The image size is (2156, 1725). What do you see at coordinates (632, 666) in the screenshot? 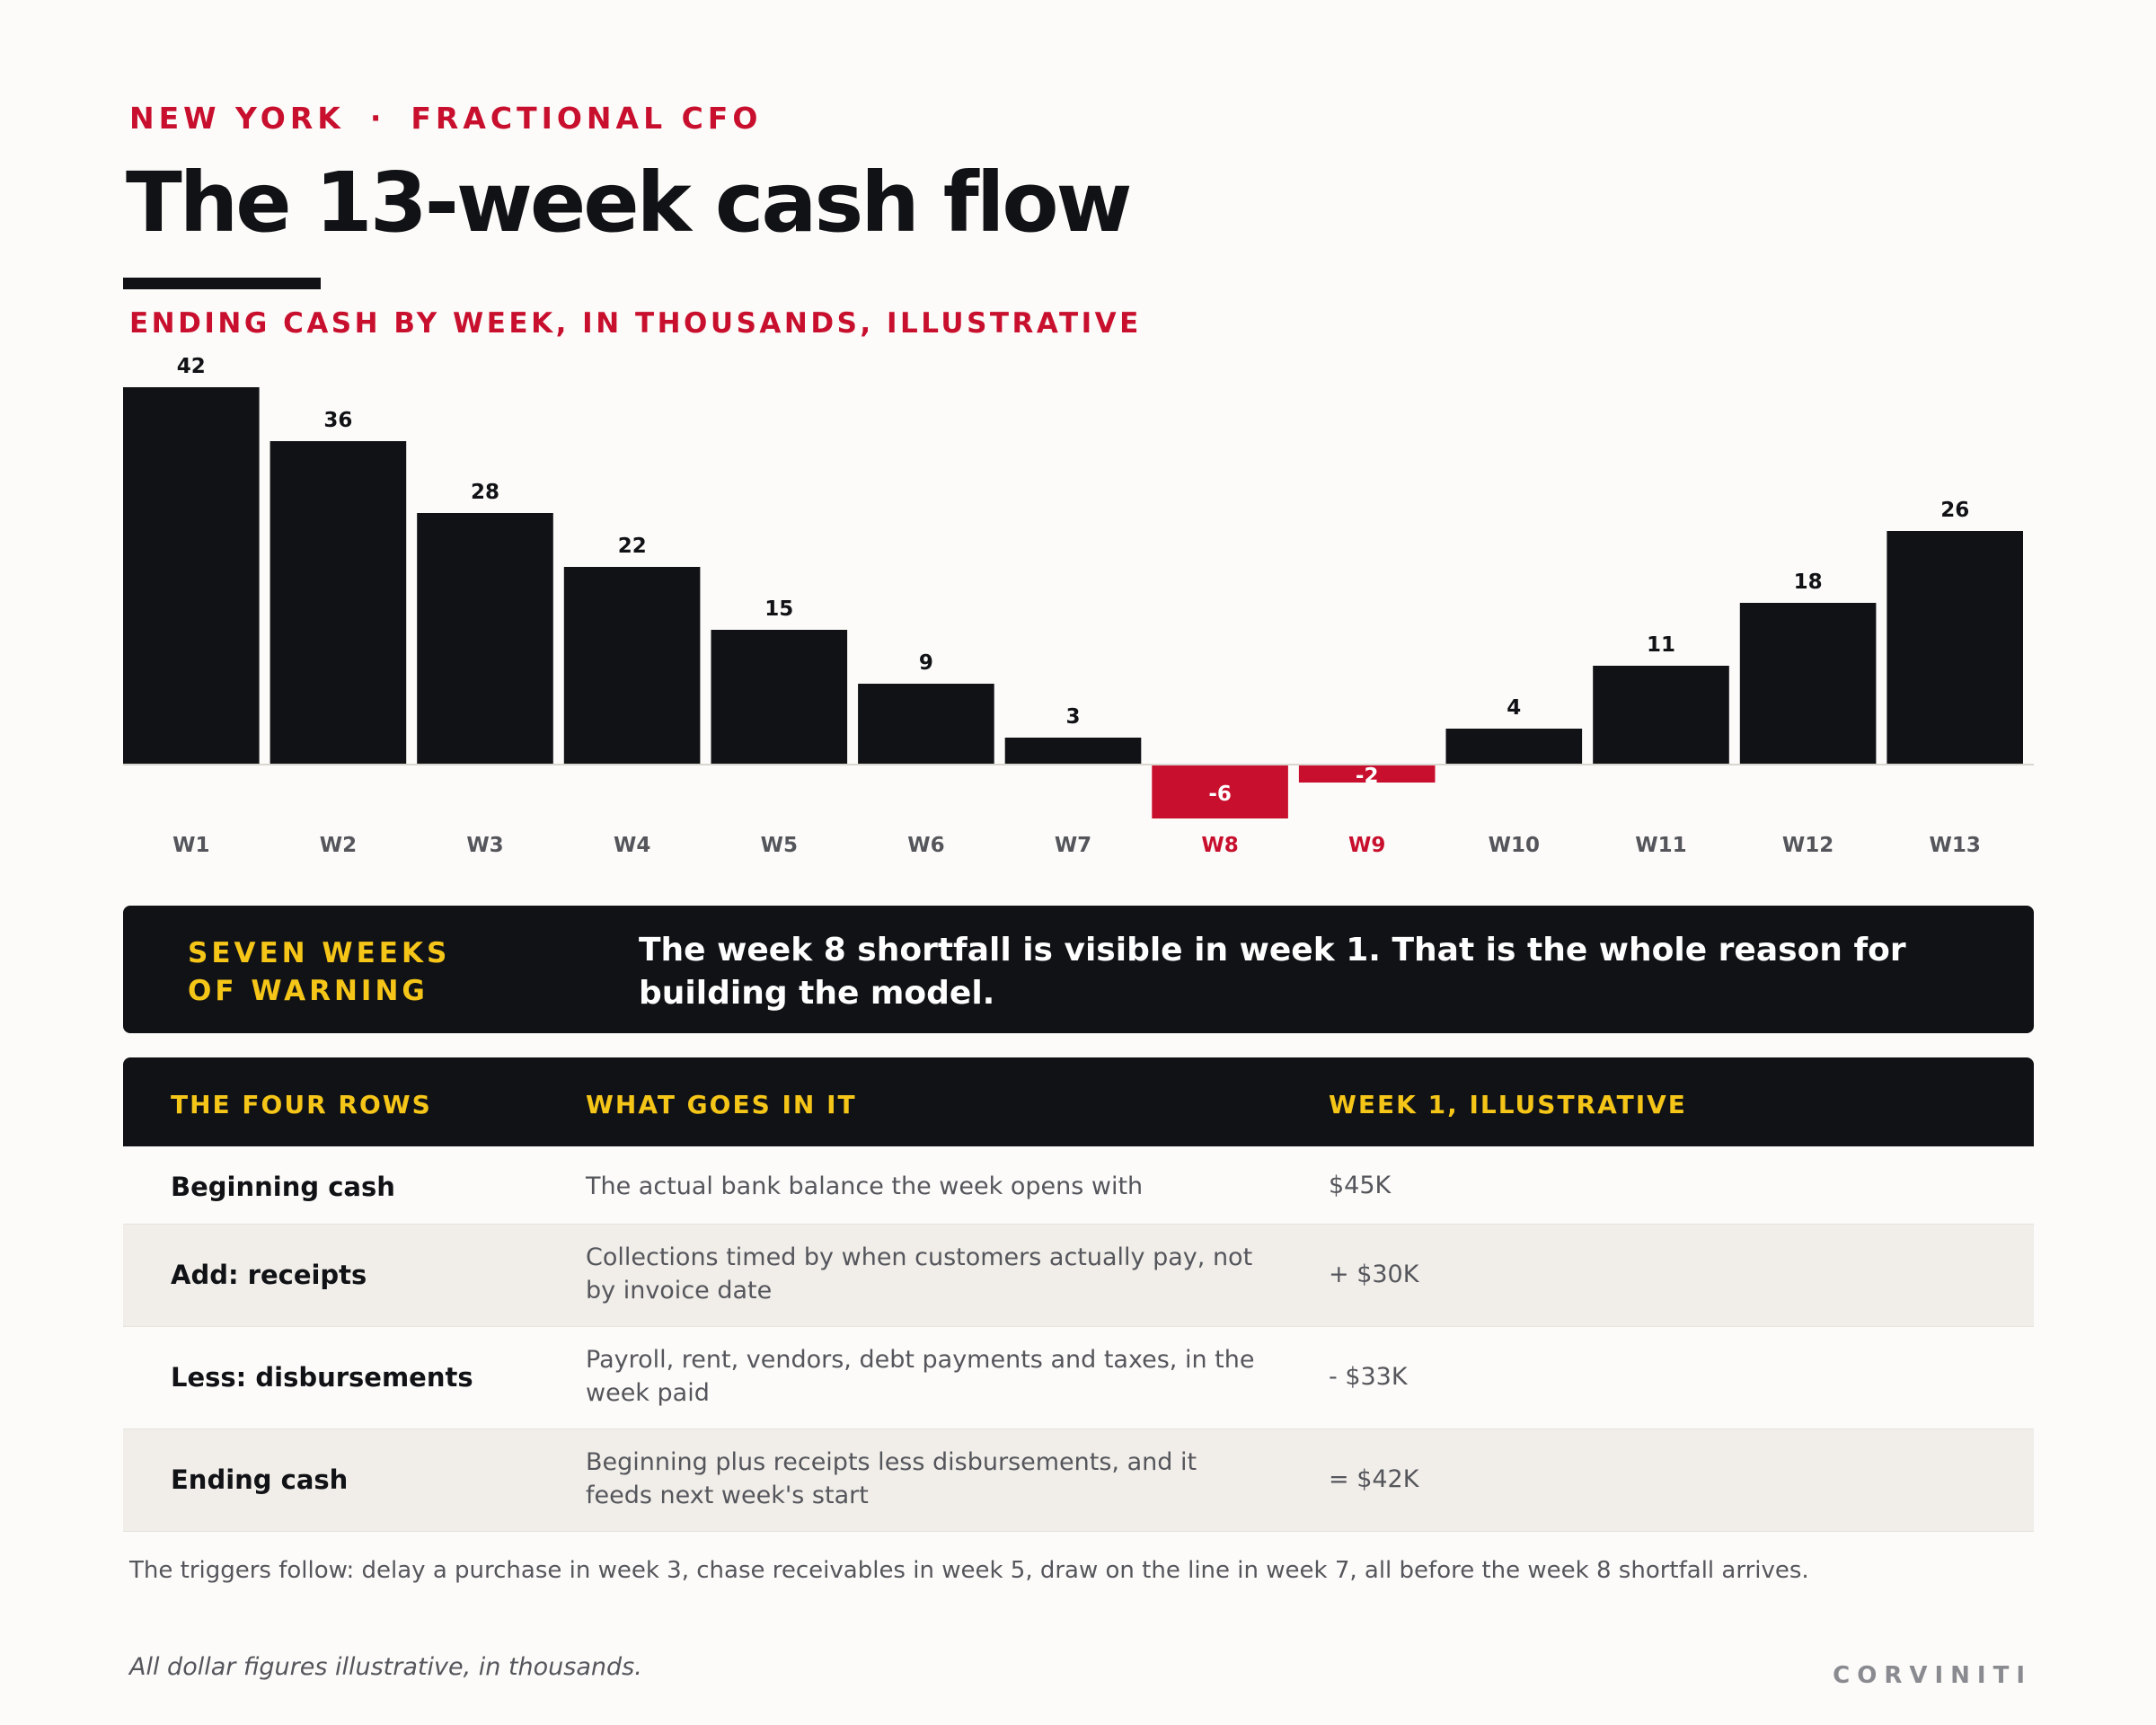
I see `bar-w4` at bounding box center [632, 666].